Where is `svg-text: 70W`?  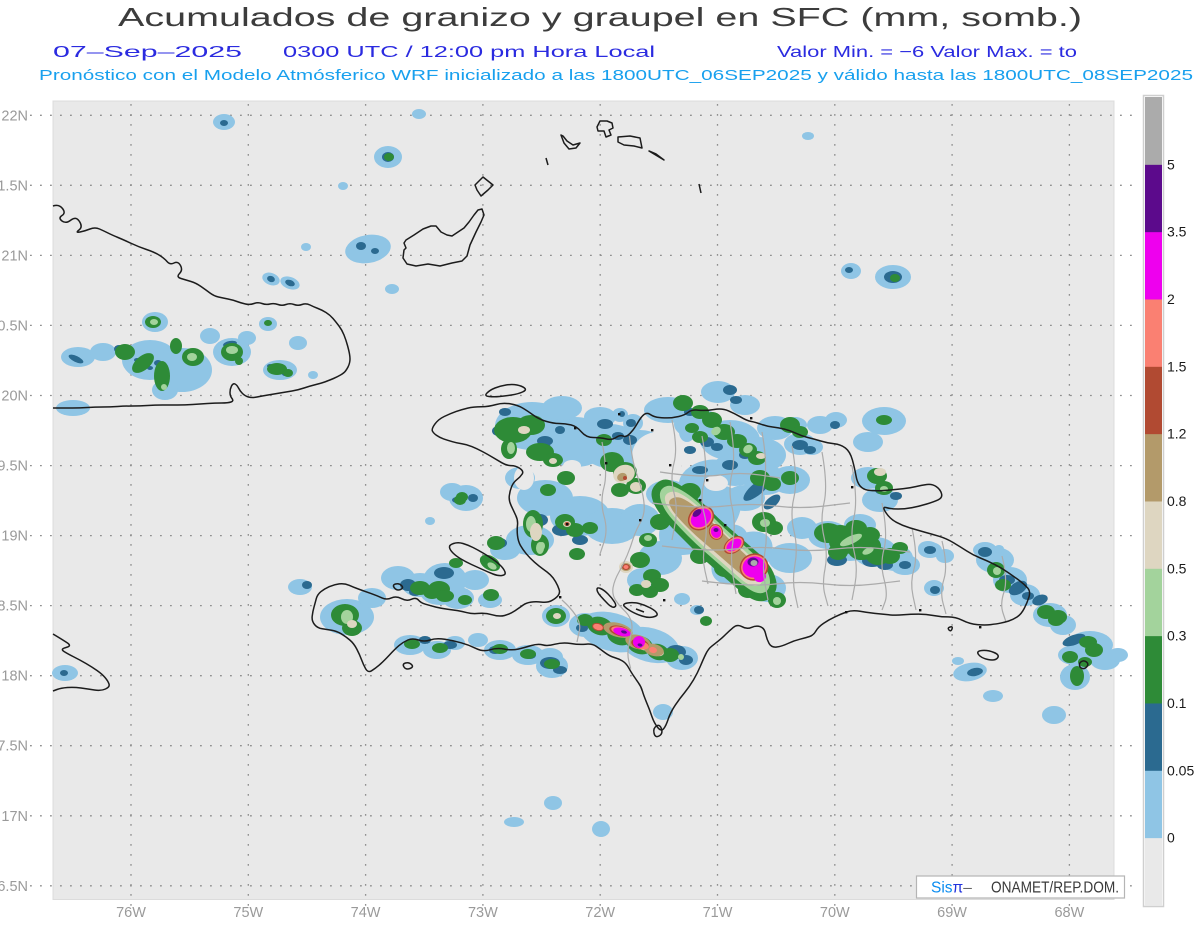
svg-text: 70W is located at coordinates (835, 913).